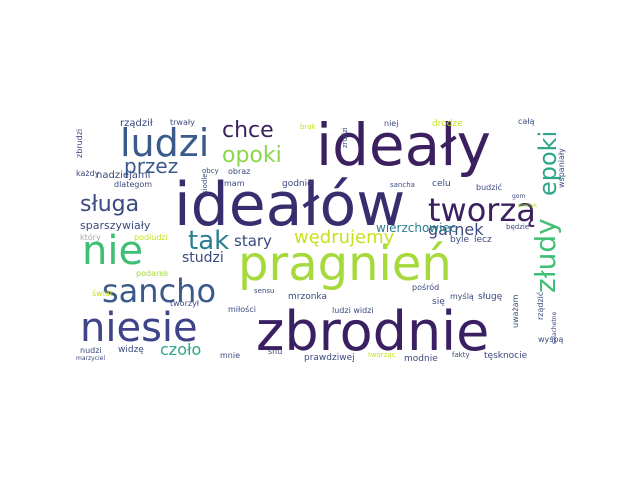 This screenshot has width=640, height=480. What do you see at coordinates (159, 291) in the screenshot?
I see `word-sancho: sancho` at bounding box center [159, 291].